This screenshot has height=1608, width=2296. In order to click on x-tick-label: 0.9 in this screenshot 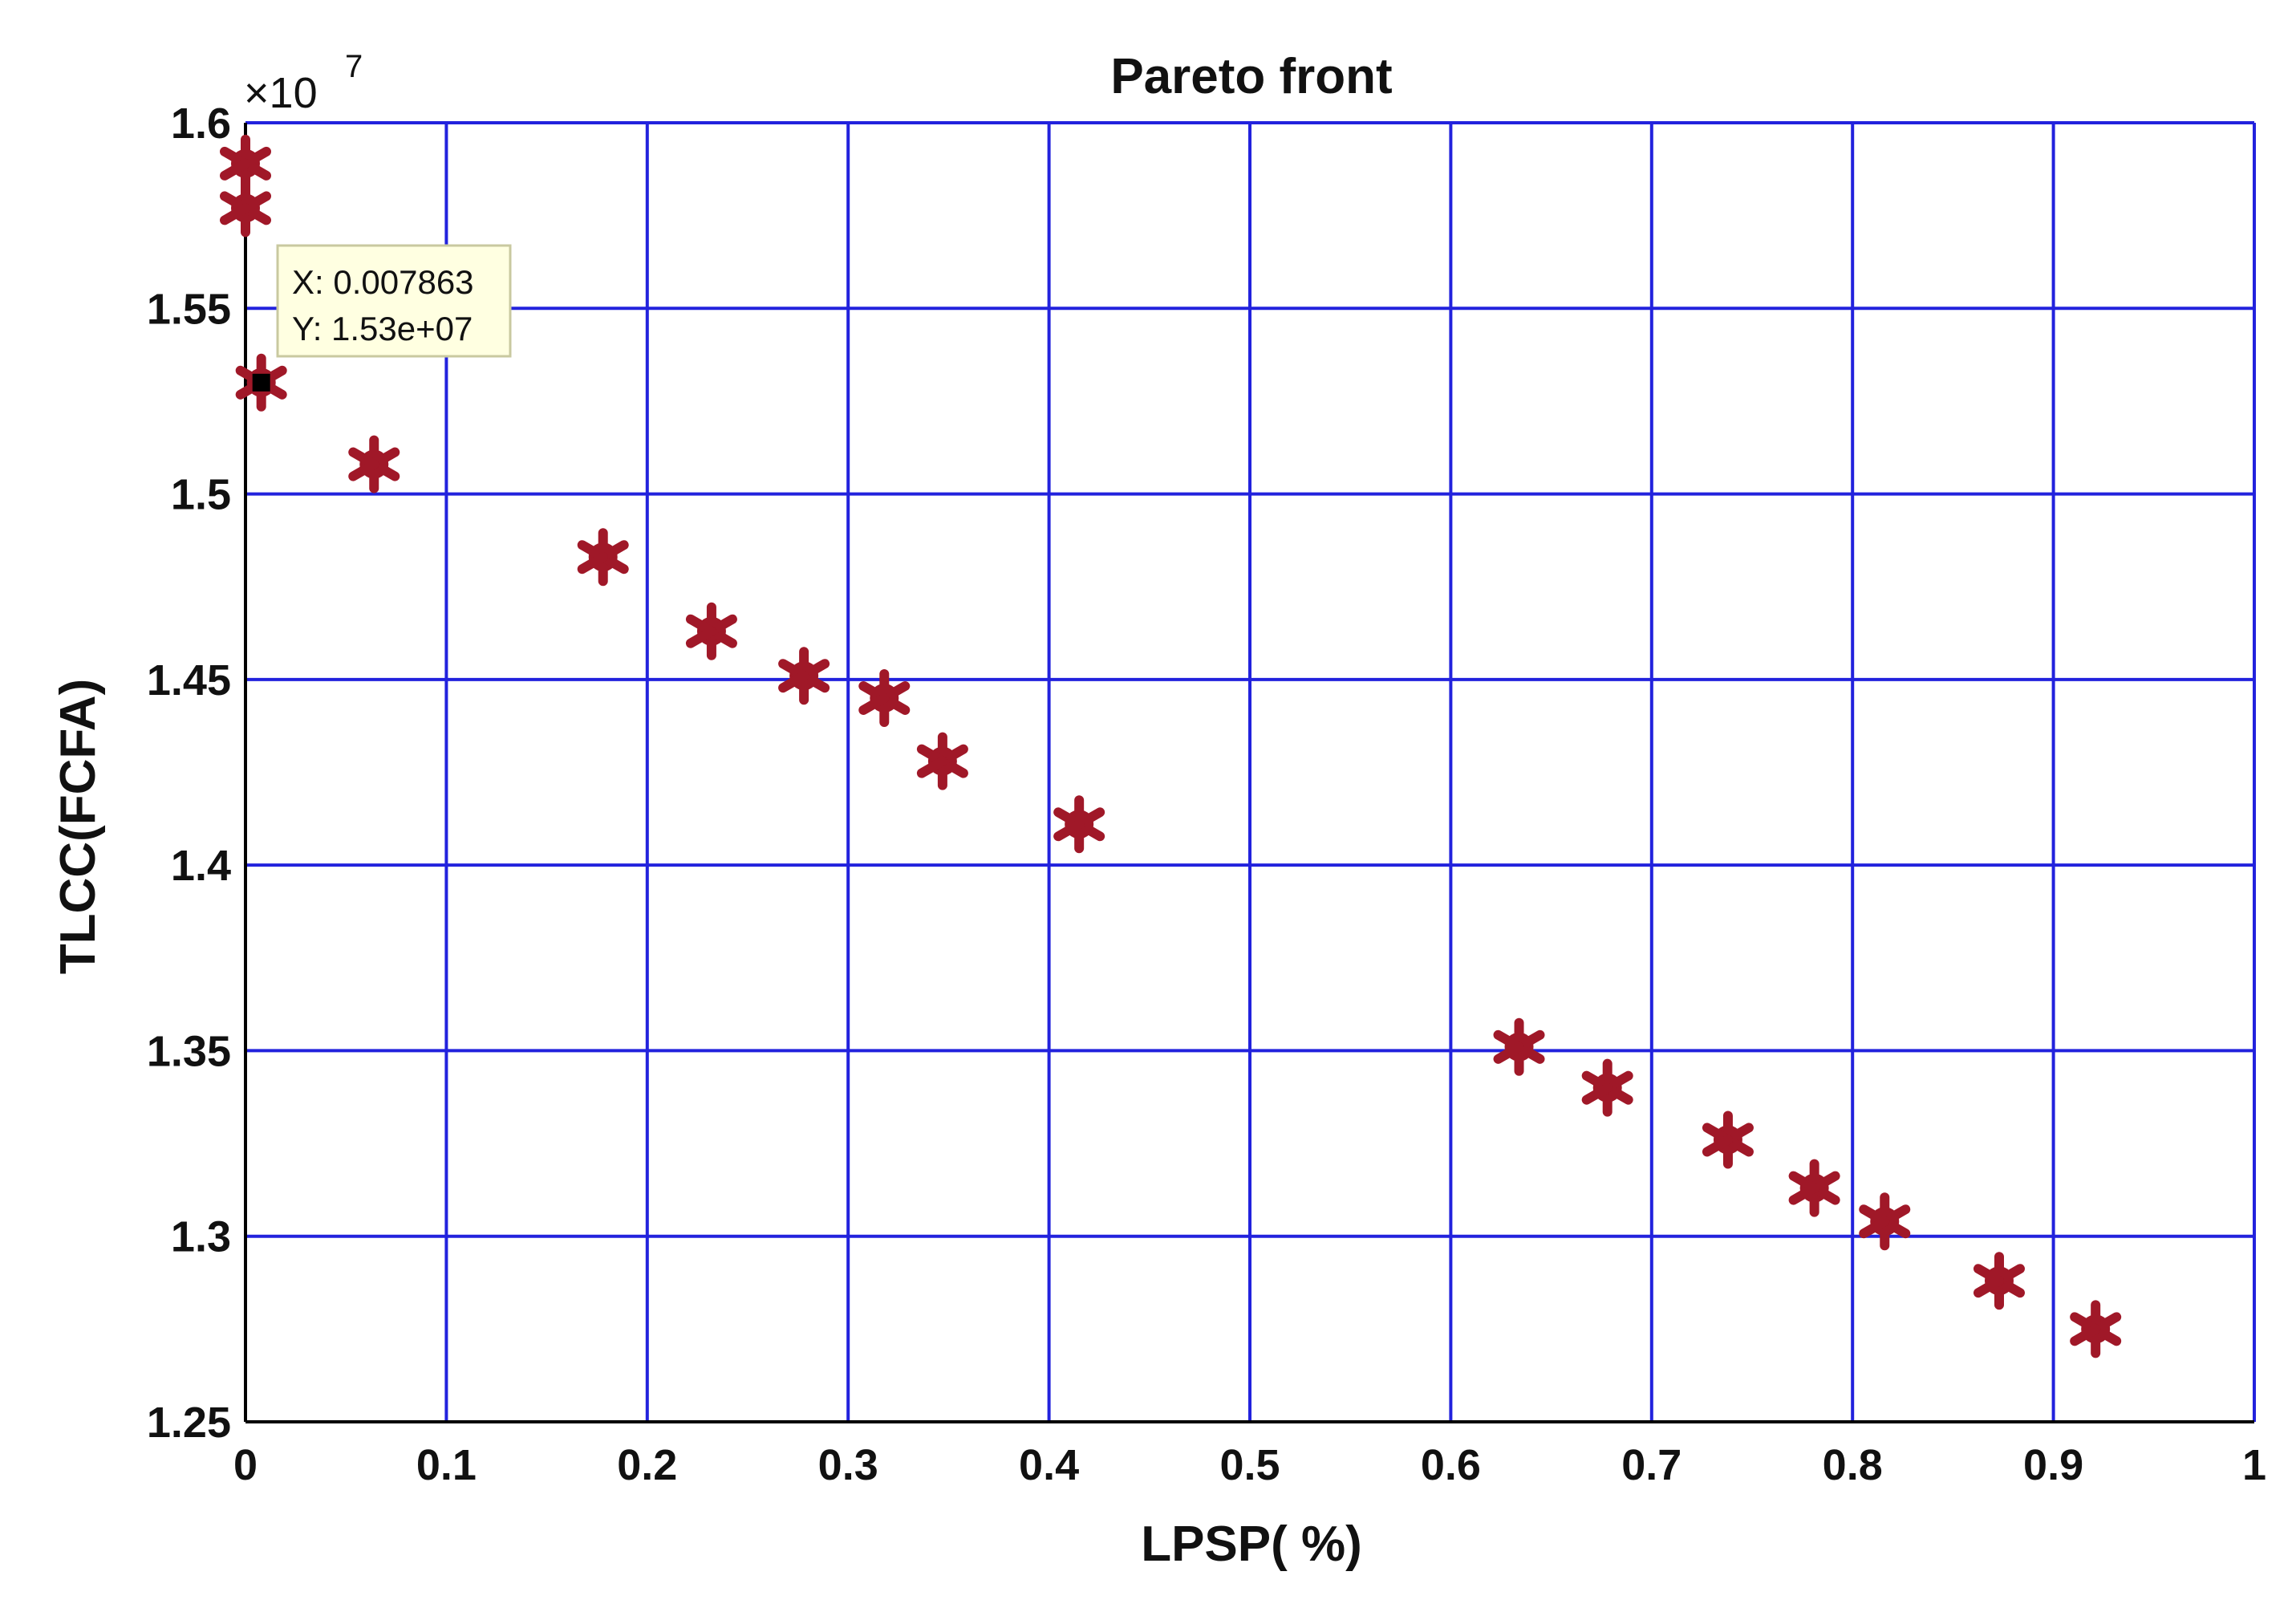, I will do `click(2053, 1465)`.